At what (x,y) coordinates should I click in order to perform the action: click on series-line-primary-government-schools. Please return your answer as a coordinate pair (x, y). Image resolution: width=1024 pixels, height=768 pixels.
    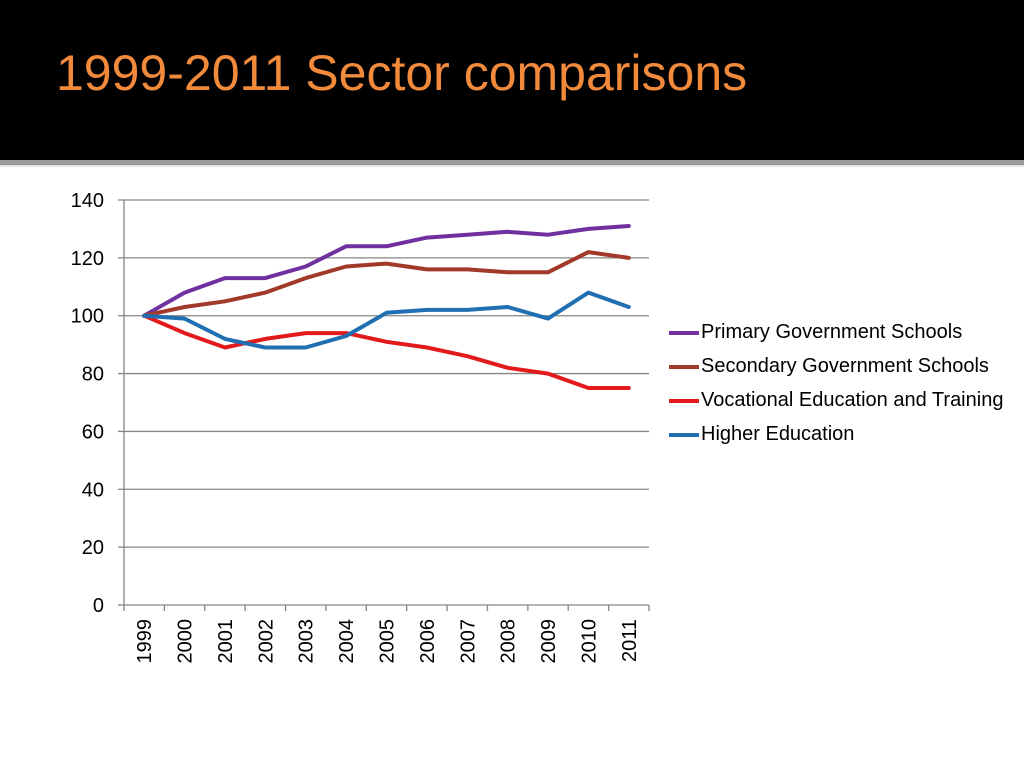
    Looking at the image, I should click on (386, 271).